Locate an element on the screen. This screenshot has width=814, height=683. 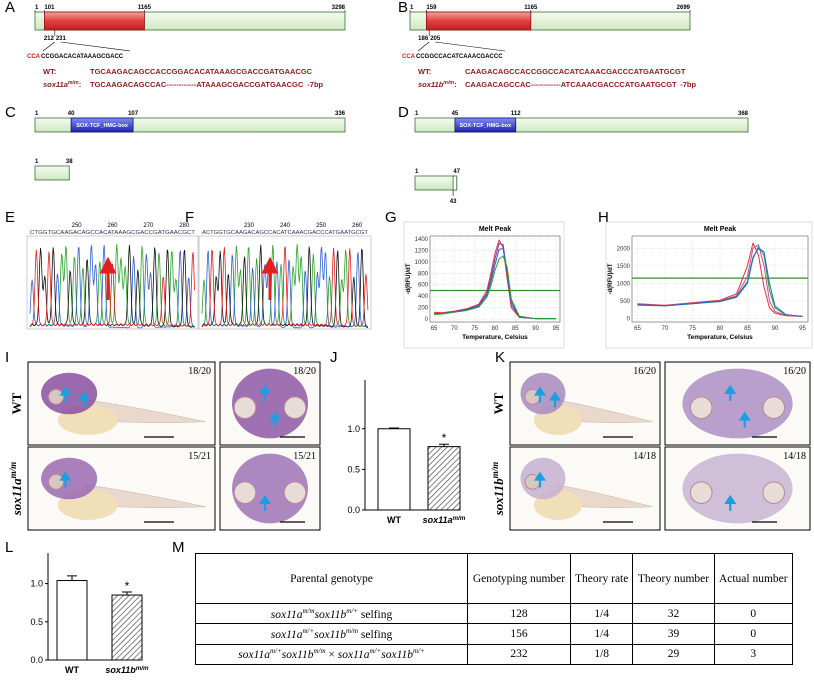
x-tick-label: WT is located at coordinates (394, 520).